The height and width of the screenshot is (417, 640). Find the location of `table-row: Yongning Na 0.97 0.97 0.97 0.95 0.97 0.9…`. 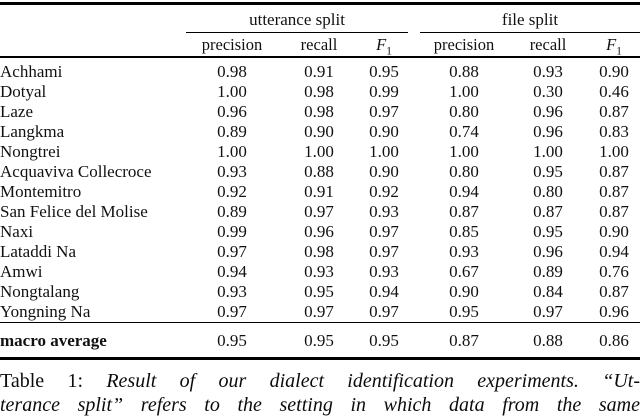

table-row: Yongning Na 0.97 0.97 0.97 0.95 0.97 0.9… is located at coordinates (320, 312).